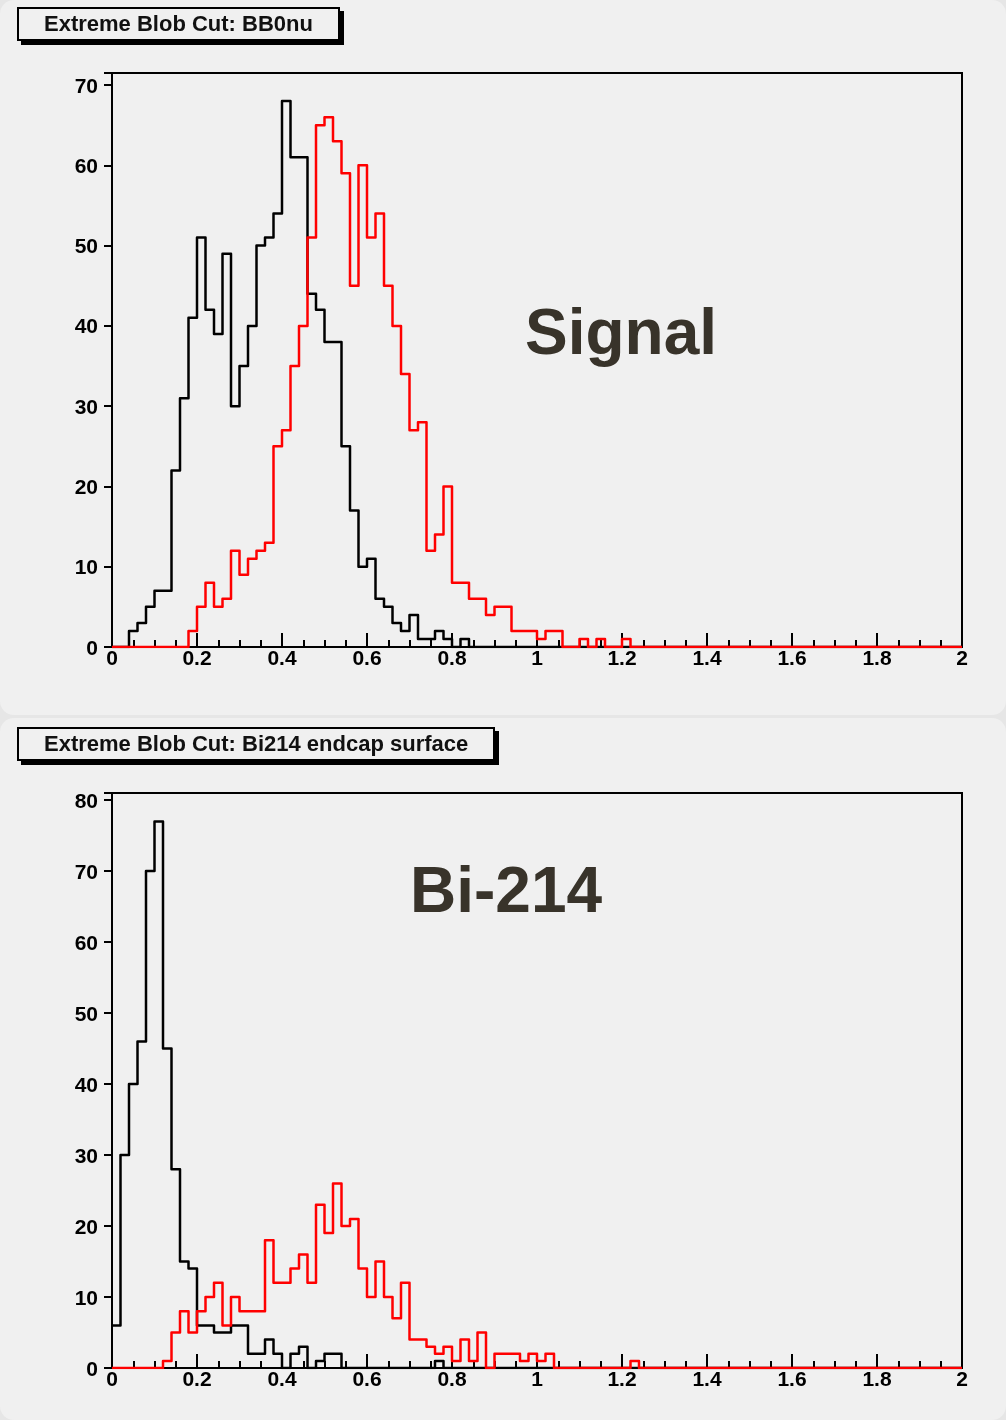 Image resolution: width=1006 pixels, height=1420 pixels. Describe the element at coordinates (621, 332) in the screenshot. I see `annotation: Signal` at that location.